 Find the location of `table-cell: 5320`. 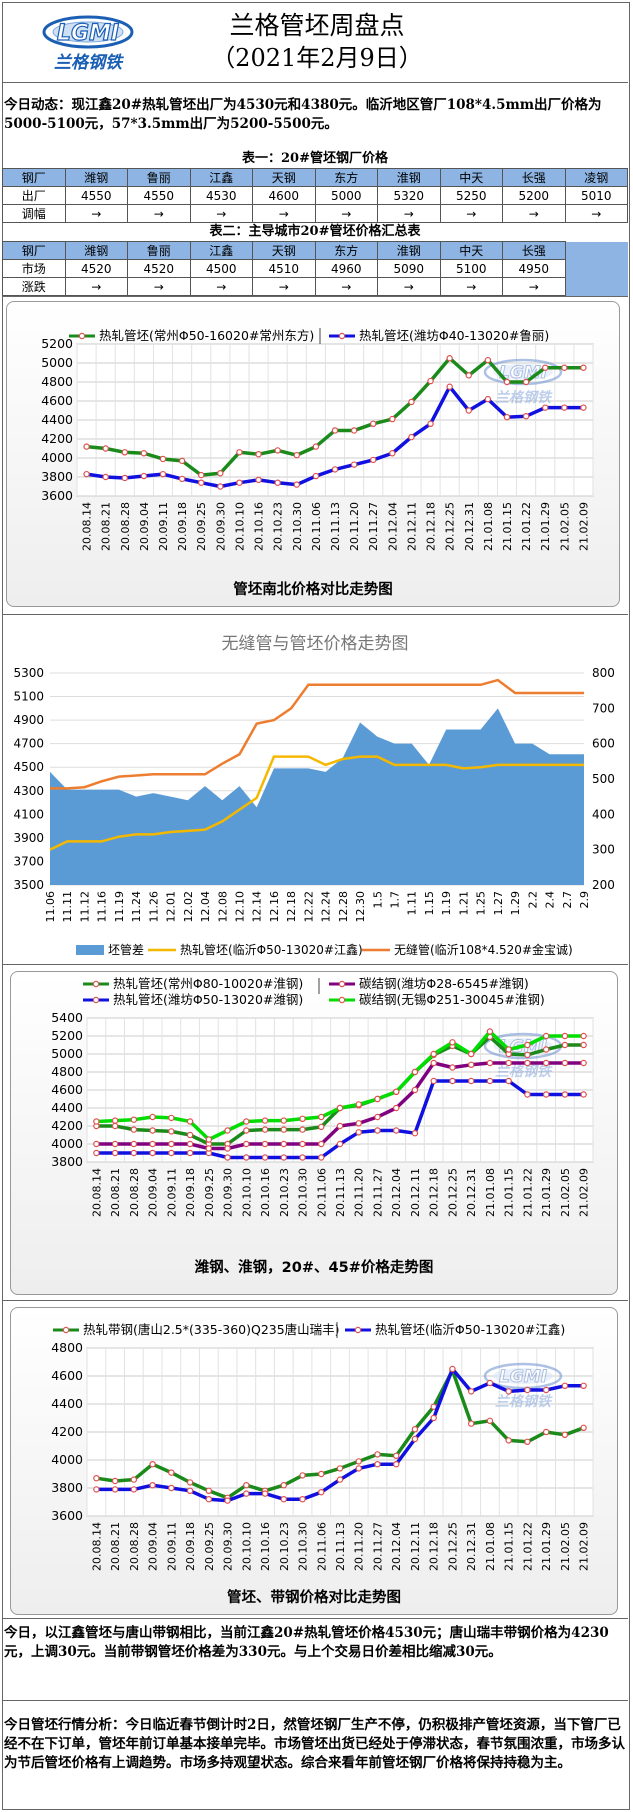

table-cell: 5320 is located at coordinates (409, 195).